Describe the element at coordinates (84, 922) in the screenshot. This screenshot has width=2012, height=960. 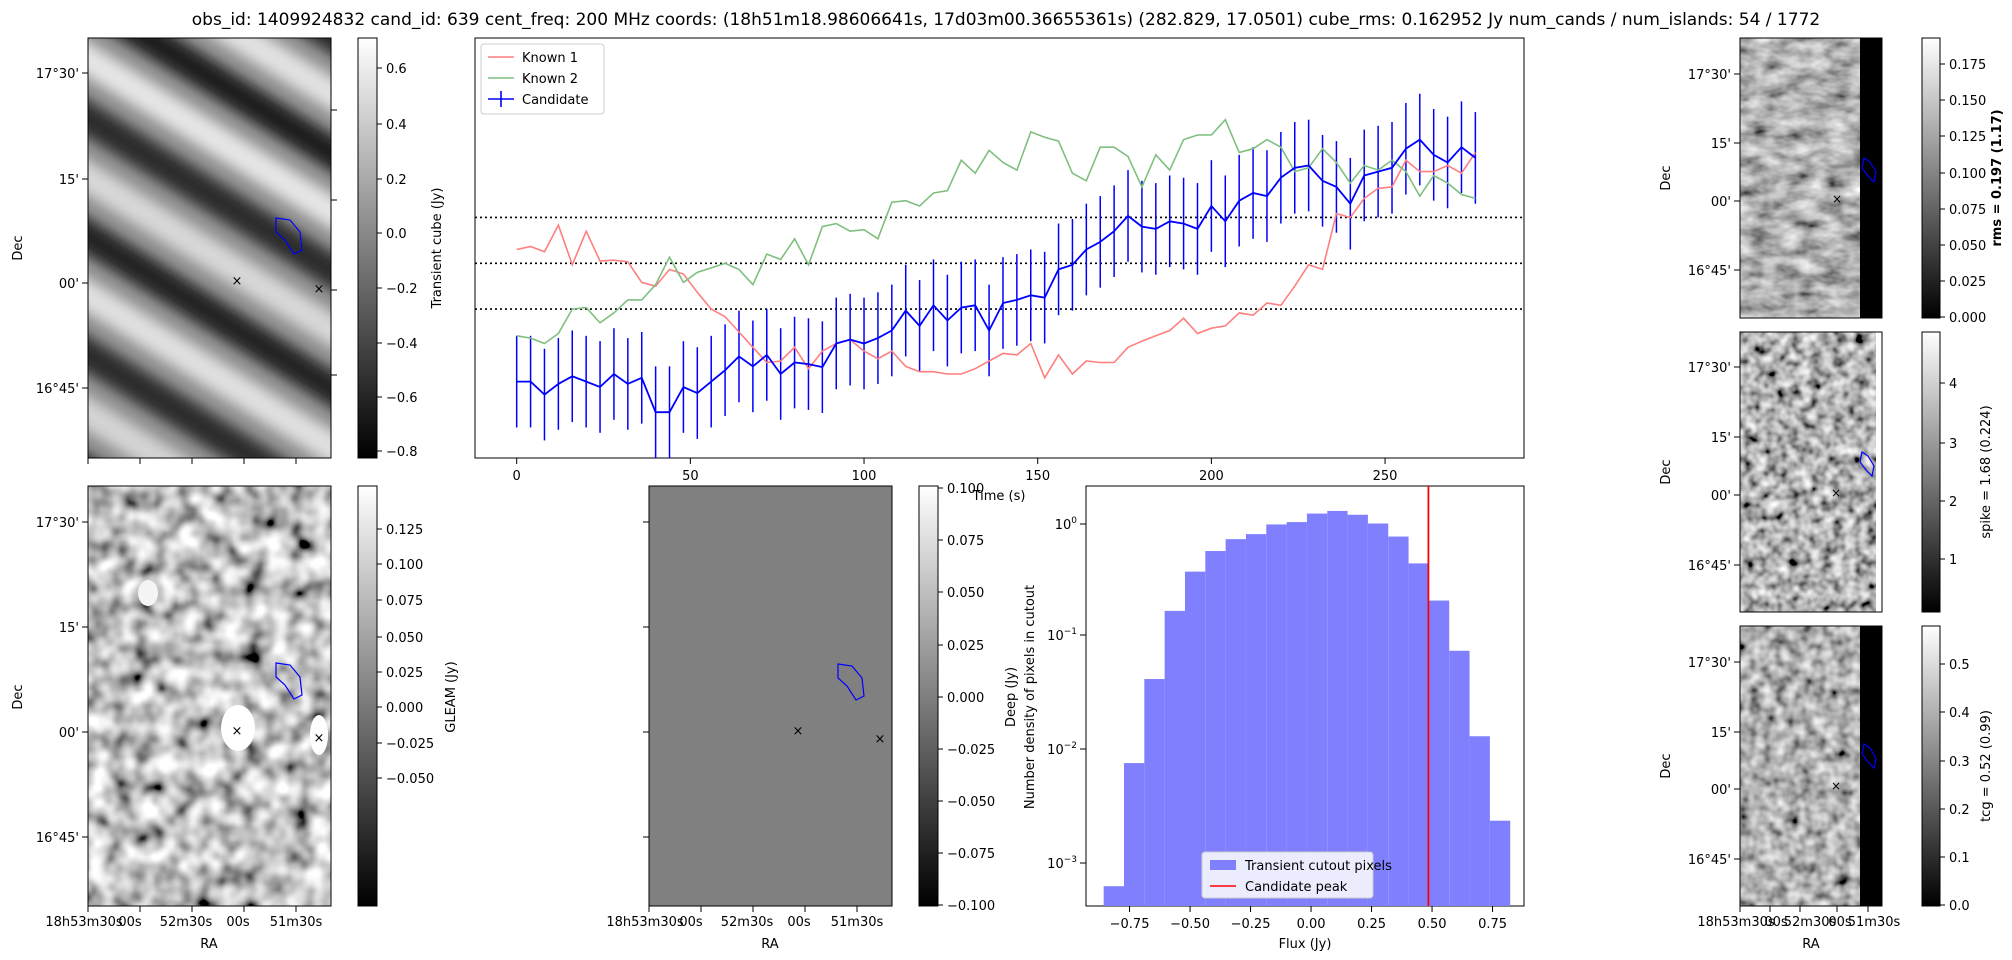
I see `ra-tick: 18h53m30s` at that location.